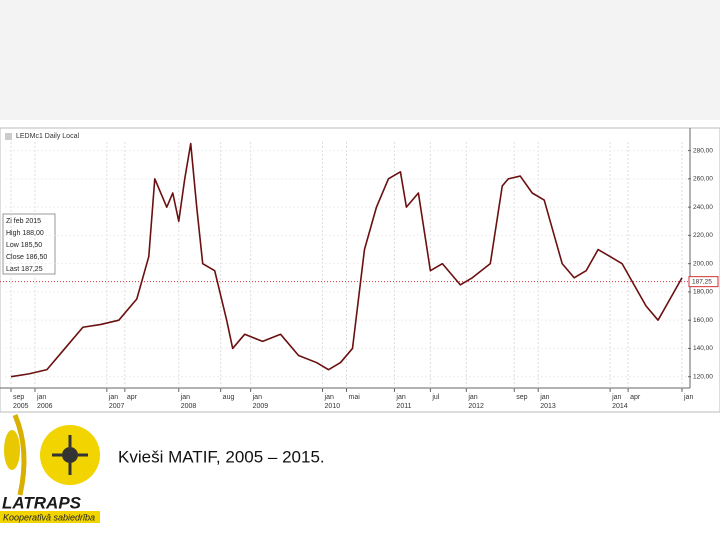 Image resolution: width=720 pixels, height=545 pixels. Describe the element at coordinates (703, 320) in the screenshot. I see `y-tick-label: 160,00` at that location.